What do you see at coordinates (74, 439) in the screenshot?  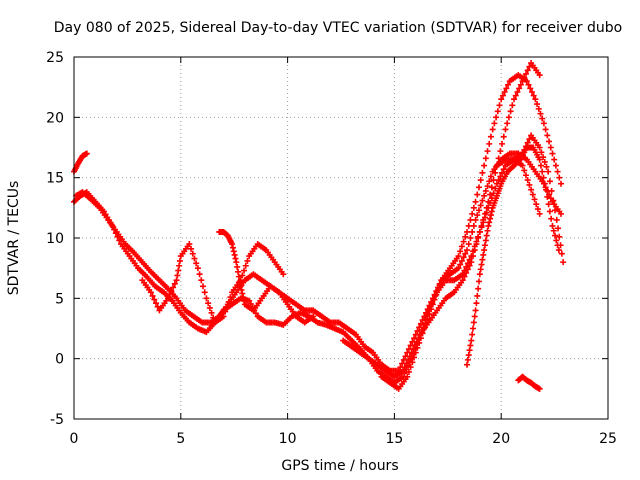 I see `x-tick-label: 0` at bounding box center [74, 439].